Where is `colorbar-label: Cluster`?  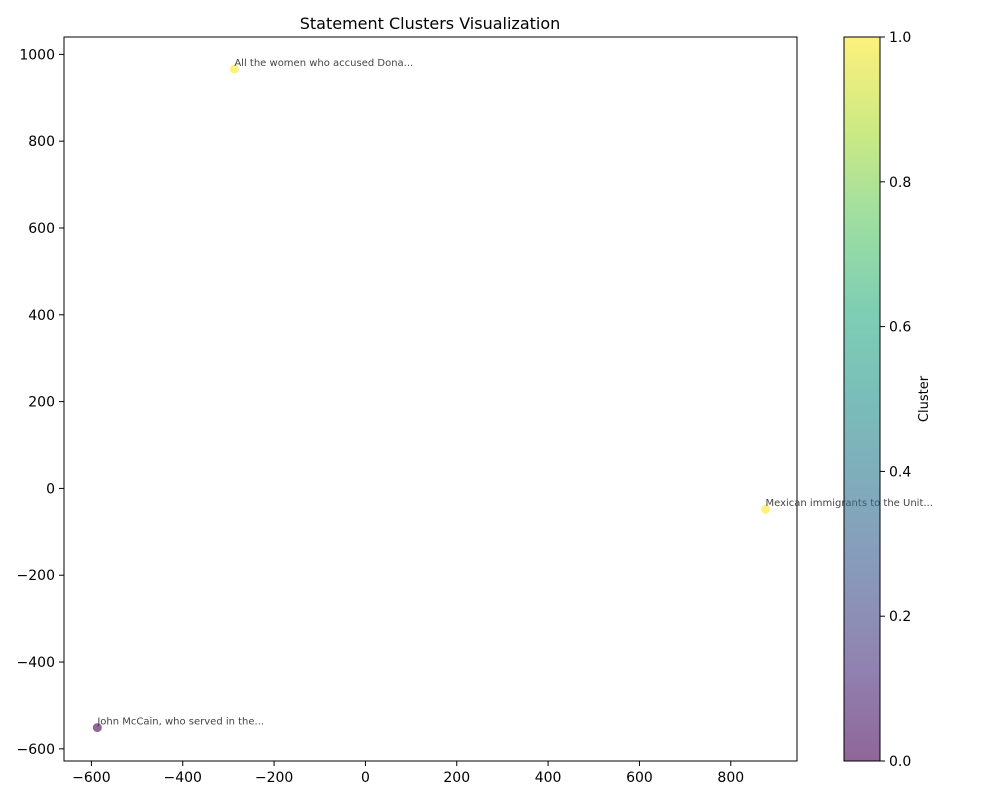 colorbar-label: Cluster is located at coordinates (924, 398).